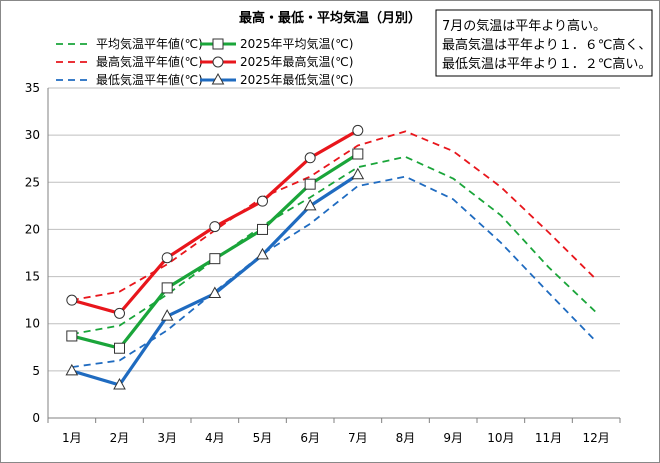 The height and width of the screenshot is (463, 660). I want to click on annotation-line: 最高気温は平年より１．６℃高く、, so click(546, 45).